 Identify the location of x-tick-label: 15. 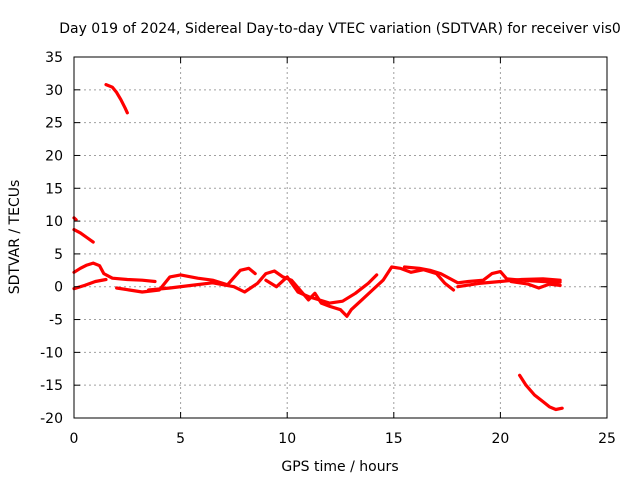
(394, 439).